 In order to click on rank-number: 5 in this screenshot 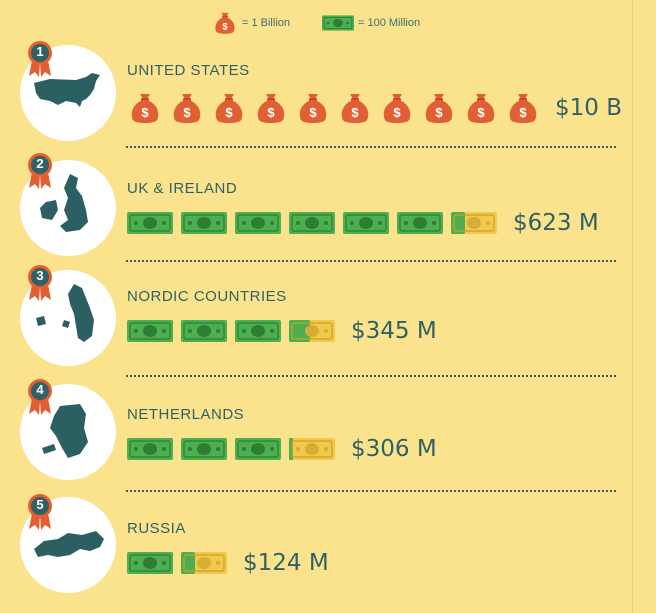, I will do `click(40, 504)`.